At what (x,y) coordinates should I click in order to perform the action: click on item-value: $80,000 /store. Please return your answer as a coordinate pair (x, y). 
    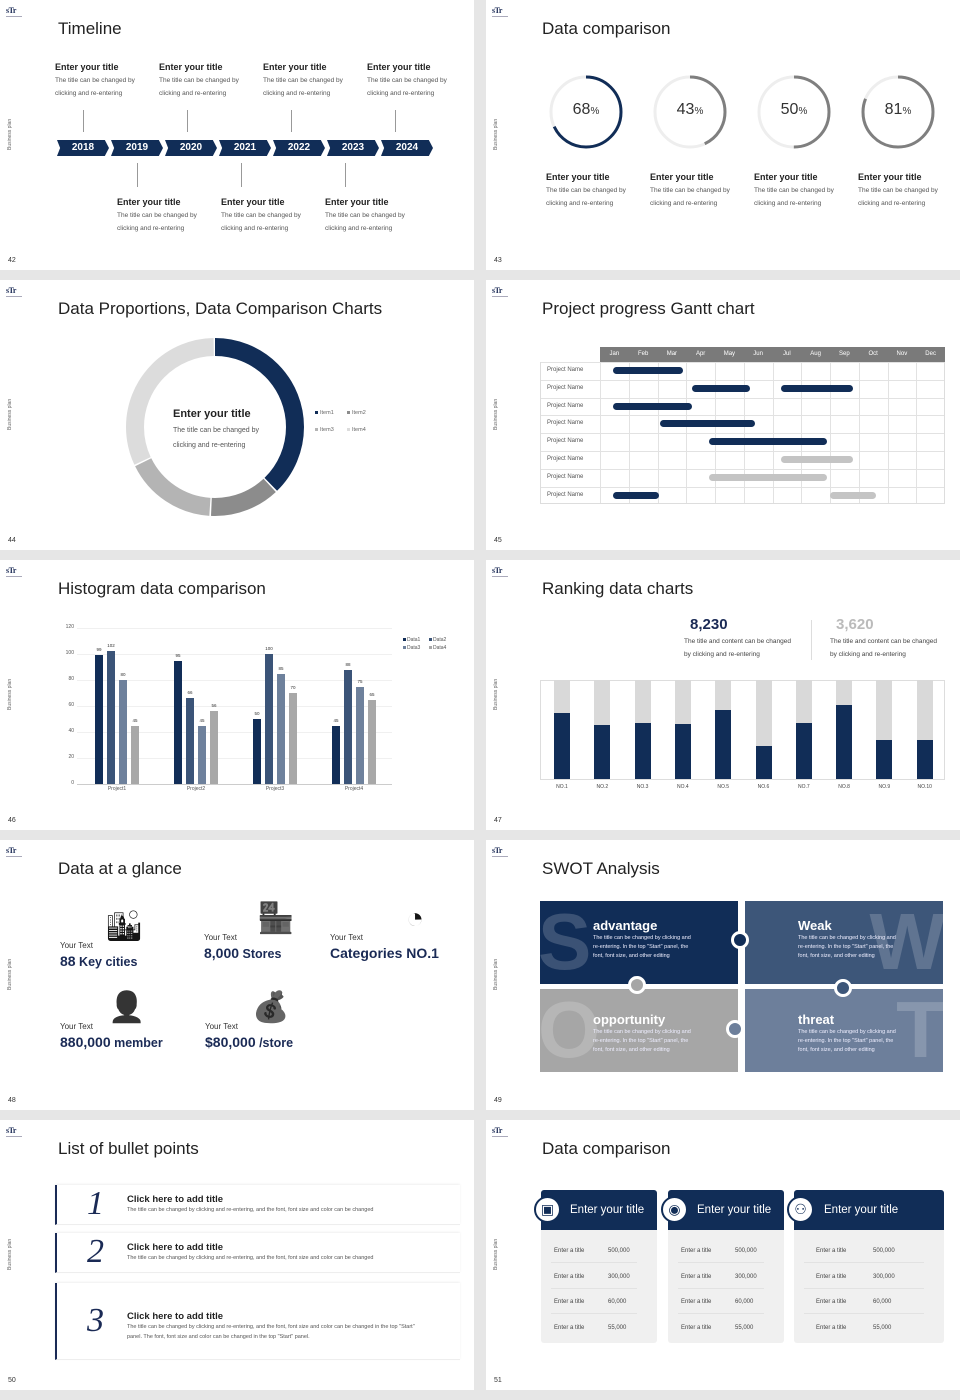
    Looking at the image, I should click on (249, 1042).